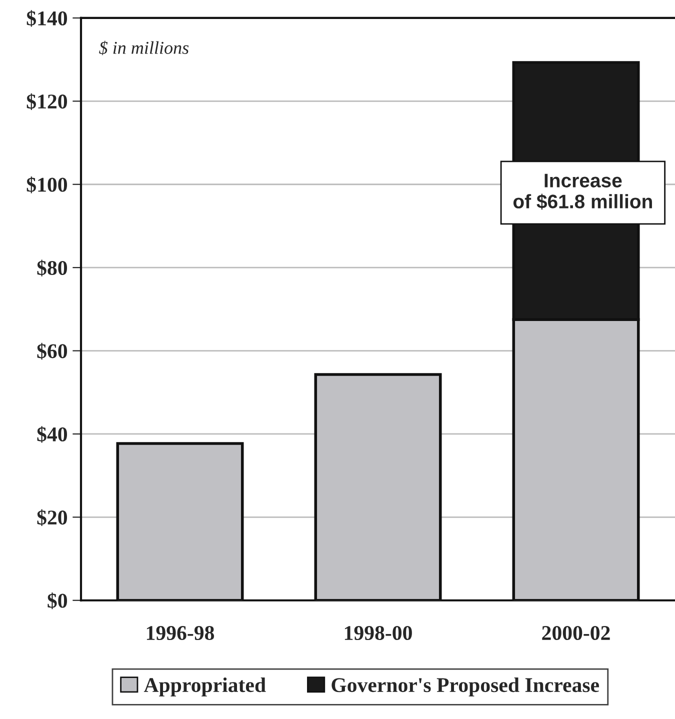 This screenshot has height=719, width=675. I want to click on y-tick-label: $80, so click(52, 268).